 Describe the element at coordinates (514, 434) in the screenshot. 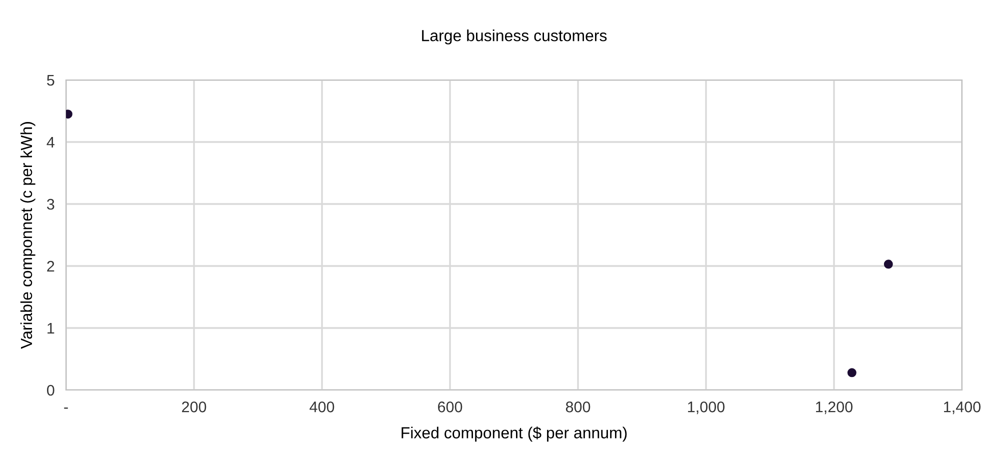

I see `x-axis-title: Fixed component ($ per annum)` at that location.